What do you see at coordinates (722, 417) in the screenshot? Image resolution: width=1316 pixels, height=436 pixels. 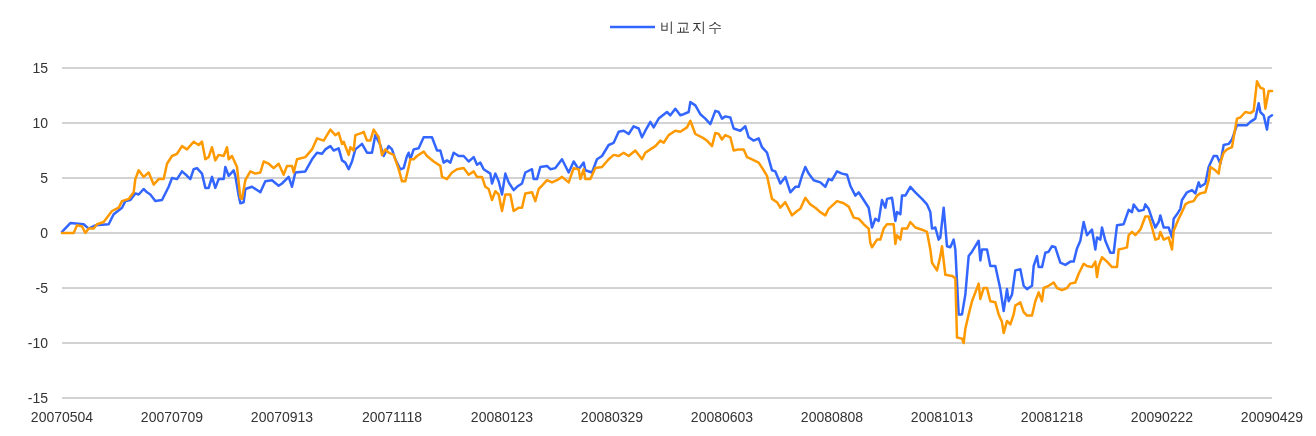 I see `x-tick-label: 20080603` at bounding box center [722, 417].